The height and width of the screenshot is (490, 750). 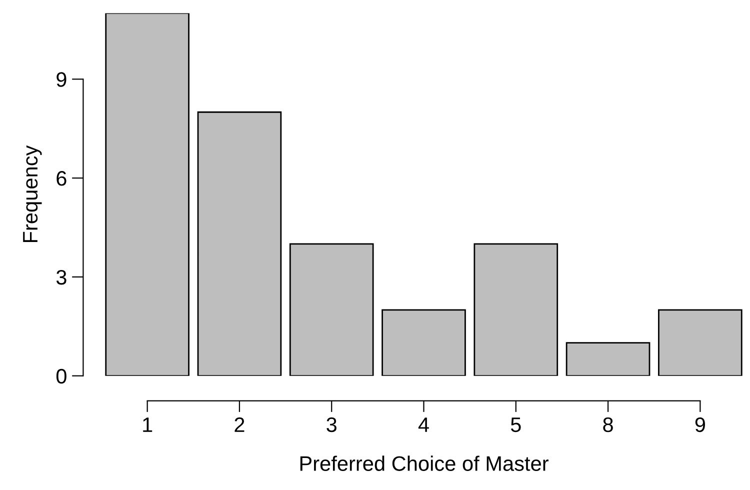 What do you see at coordinates (331, 424) in the screenshot?
I see `x-tick-label: 3` at bounding box center [331, 424].